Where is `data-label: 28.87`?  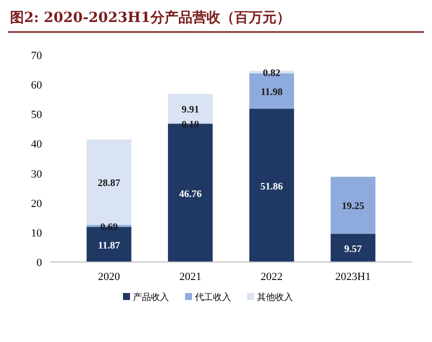
data-label: 28.87 is located at coordinates (109, 184).